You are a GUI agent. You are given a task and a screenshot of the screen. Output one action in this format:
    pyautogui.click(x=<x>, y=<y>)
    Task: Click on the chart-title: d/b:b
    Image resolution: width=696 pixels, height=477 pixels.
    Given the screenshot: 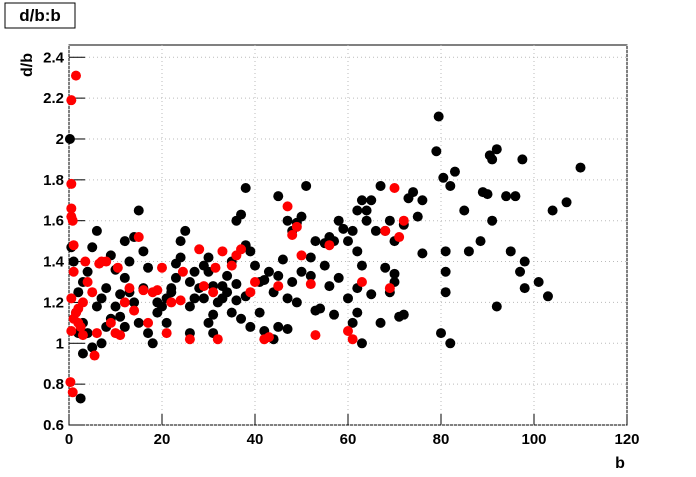 What is the action you would take?
    pyautogui.click(x=40, y=15)
    